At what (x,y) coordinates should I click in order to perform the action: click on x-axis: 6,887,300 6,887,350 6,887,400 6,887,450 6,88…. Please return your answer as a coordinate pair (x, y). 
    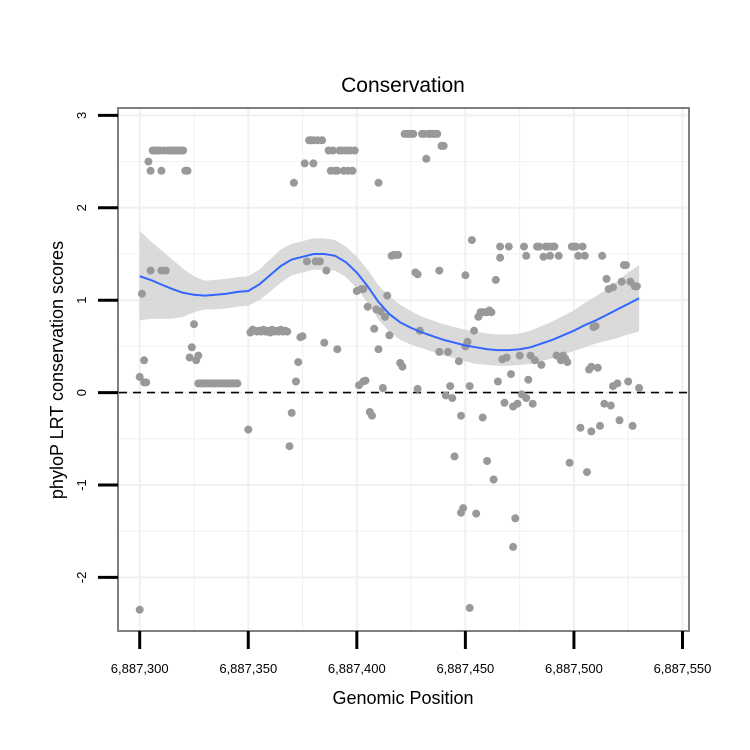
    Looking at the image, I should click on (411, 653).